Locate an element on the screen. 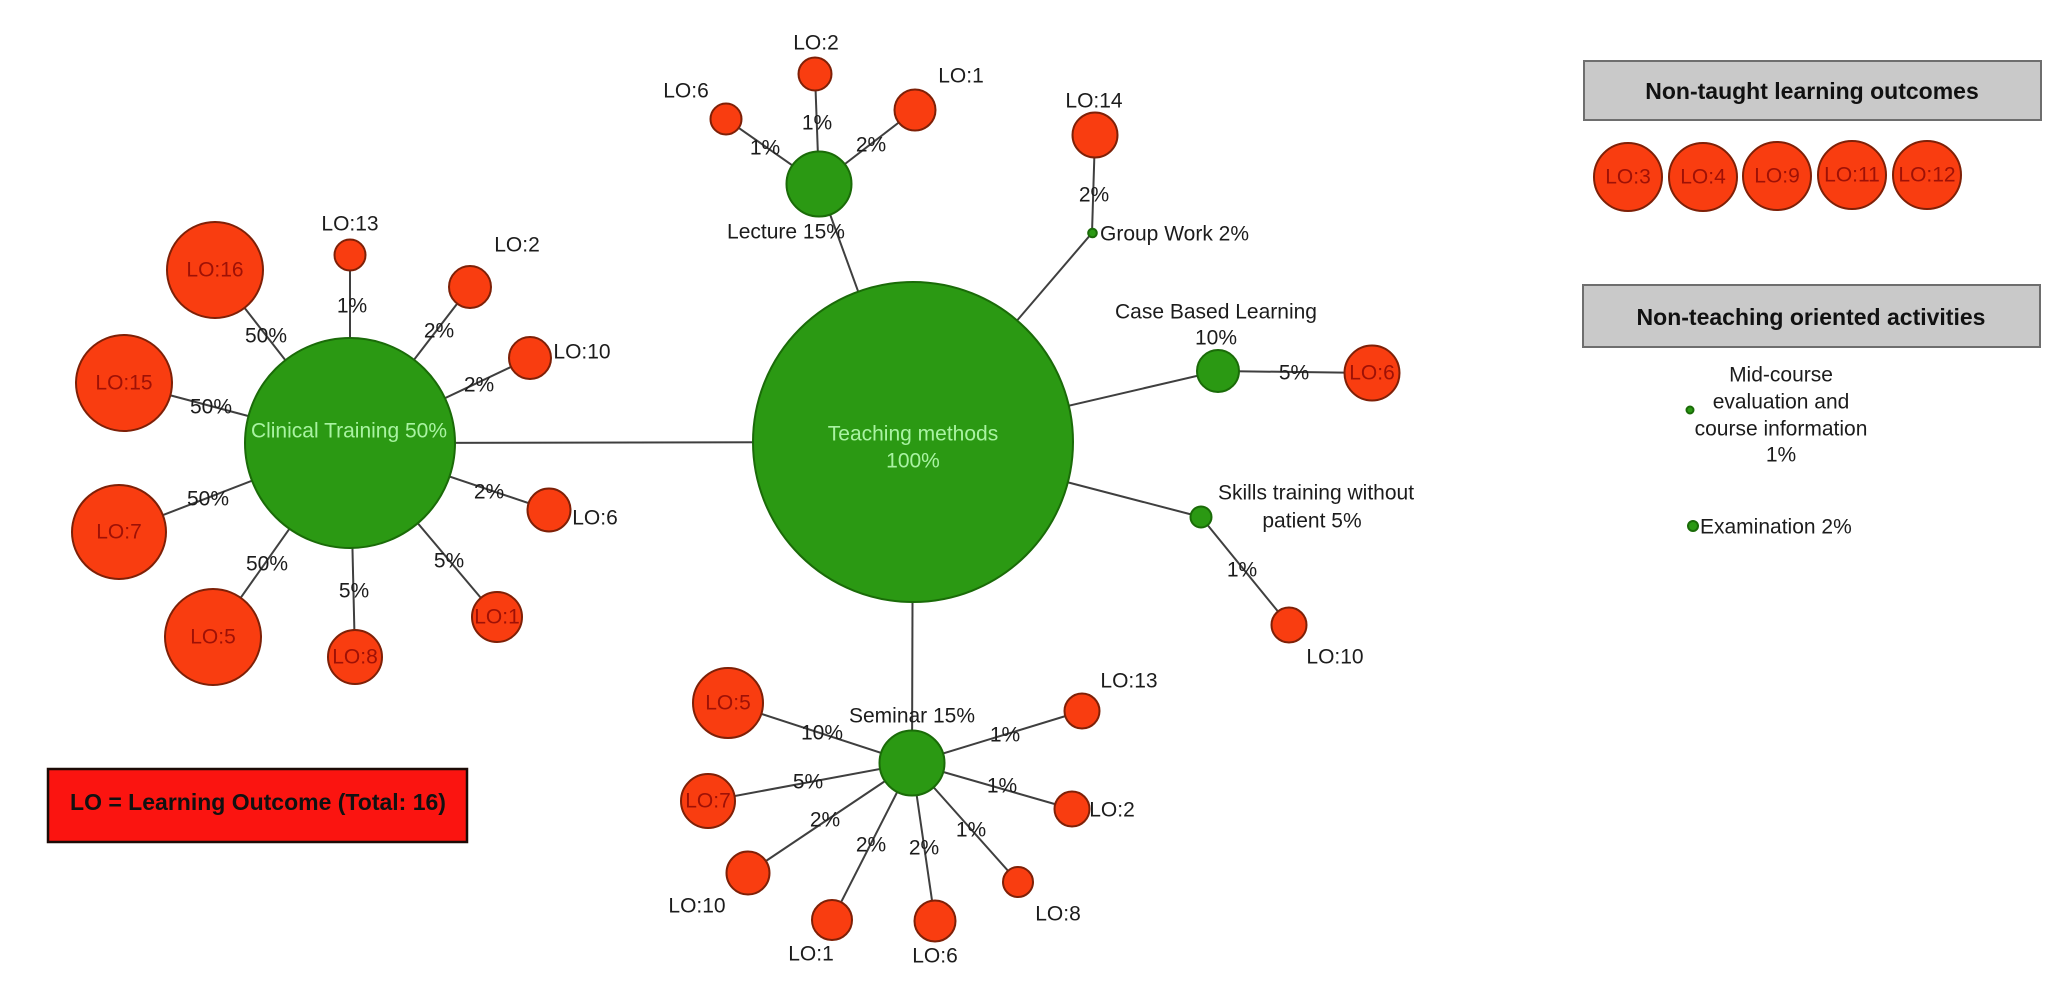  svg-text: Examination 2% is located at coordinates (1776, 527).